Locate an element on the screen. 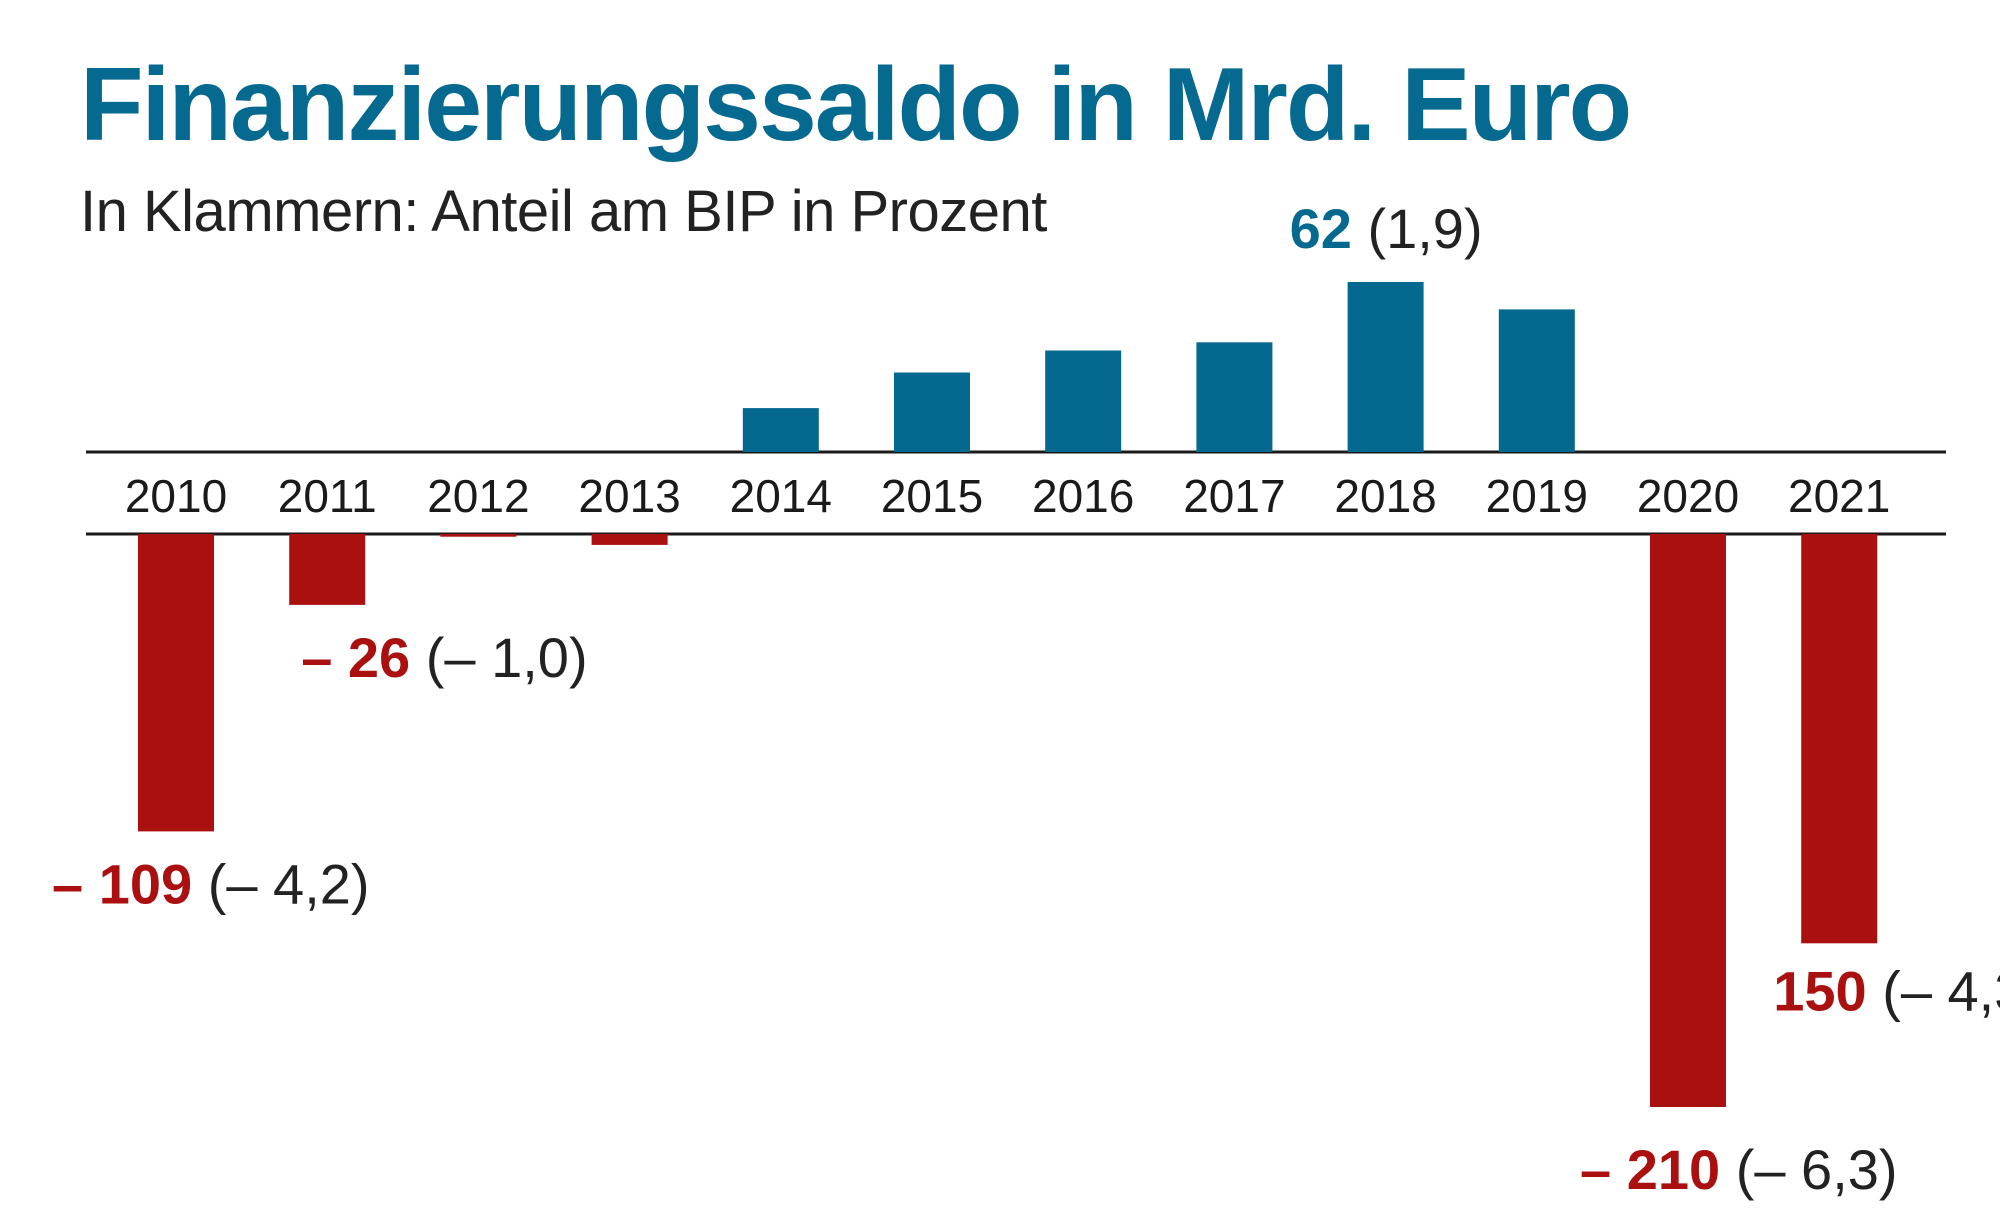 The height and width of the screenshot is (1232, 2000). bar-2016 is located at coordinates (1083, 401).